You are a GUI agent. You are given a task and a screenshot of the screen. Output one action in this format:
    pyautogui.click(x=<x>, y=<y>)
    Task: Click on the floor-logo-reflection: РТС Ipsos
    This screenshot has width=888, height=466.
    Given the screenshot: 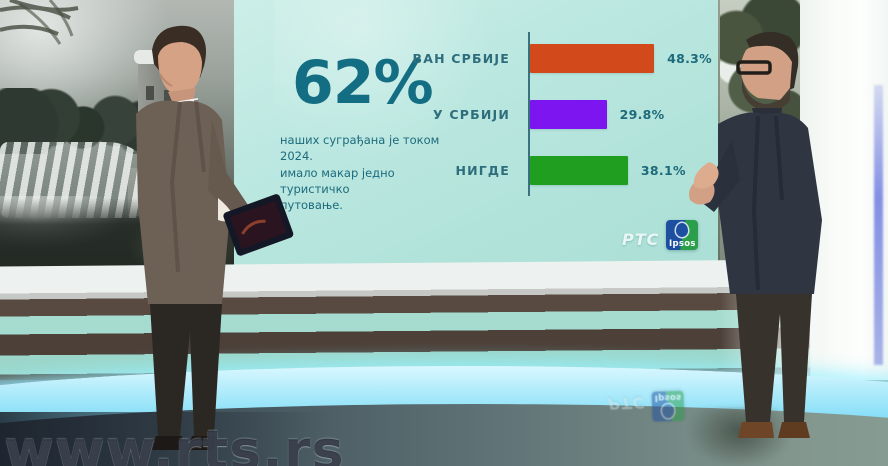 What is the action you would take?
    pyautogui.click(x=646, y=407)
    